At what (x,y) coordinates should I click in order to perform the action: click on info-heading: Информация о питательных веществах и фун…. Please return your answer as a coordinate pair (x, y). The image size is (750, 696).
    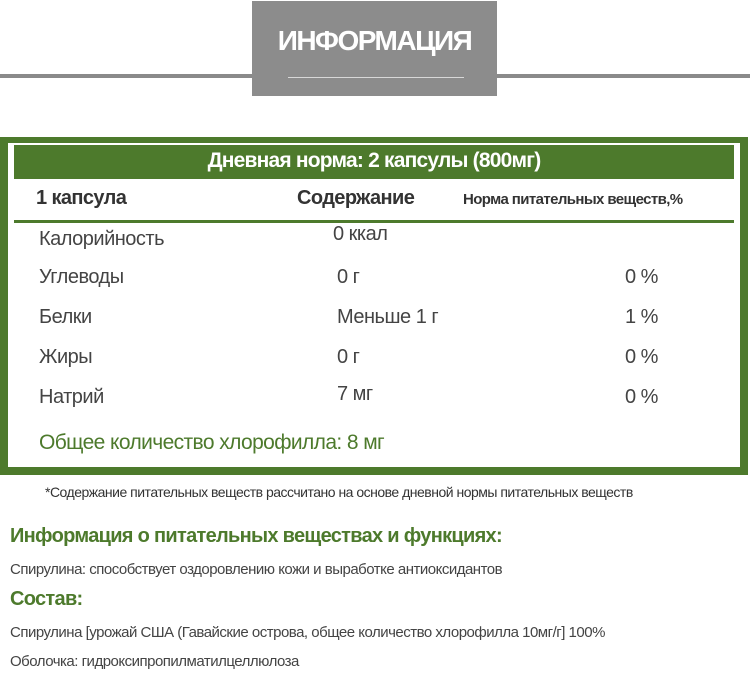
    Looking at the image, I should click on (256, 536).